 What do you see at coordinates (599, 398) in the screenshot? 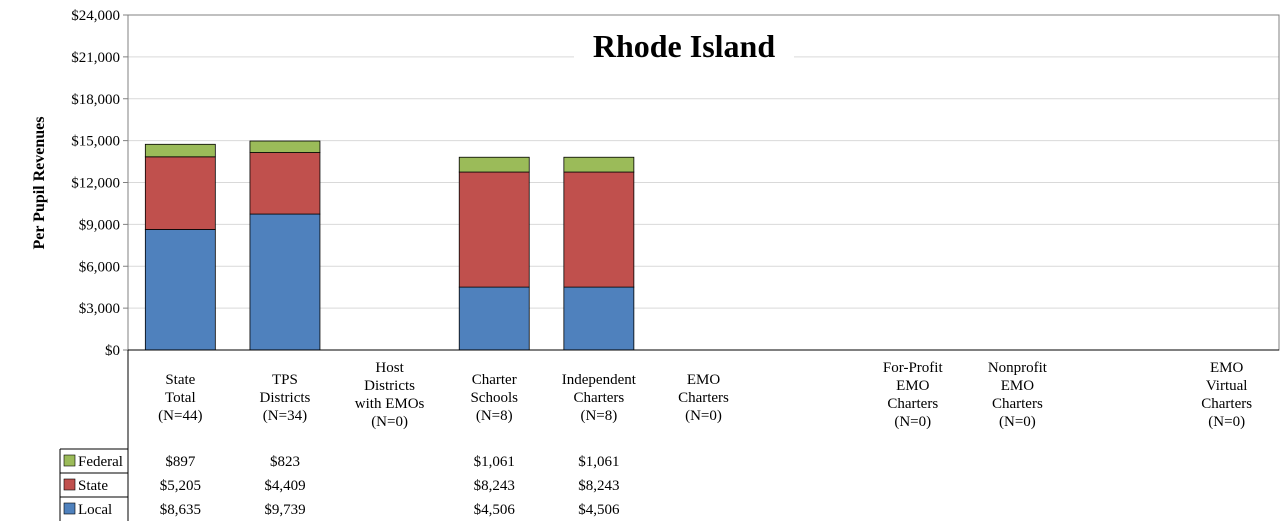
I see `category-label: Independent Charters (N=8)` at bounding box center [599, 398].